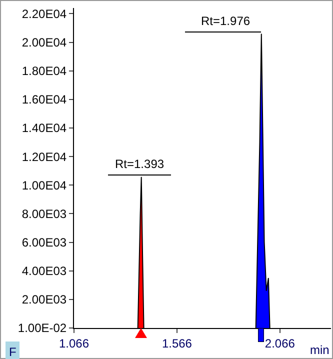  What do you see at coordinates (44, 157) in the screenshot?
I see `y-tick-label: 1.20E04` at bounding box center [44, 157].